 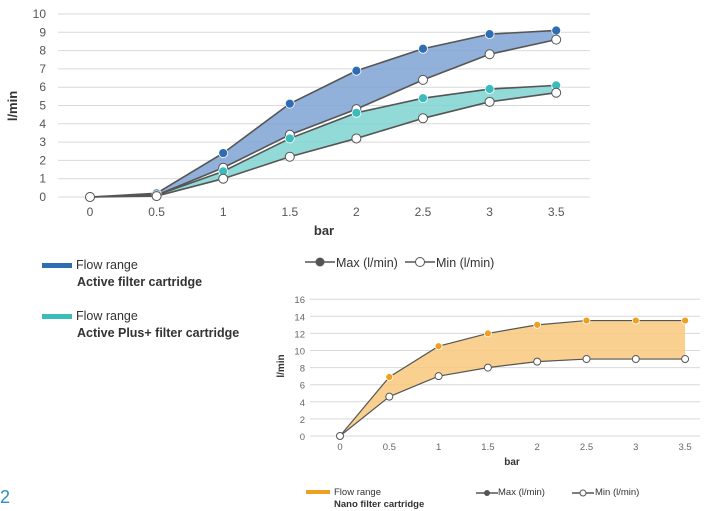 What do you see at coordinates (299, 317) in the screenshot?
I see `y-tick-label: 14` at bounding box center [299, 317].